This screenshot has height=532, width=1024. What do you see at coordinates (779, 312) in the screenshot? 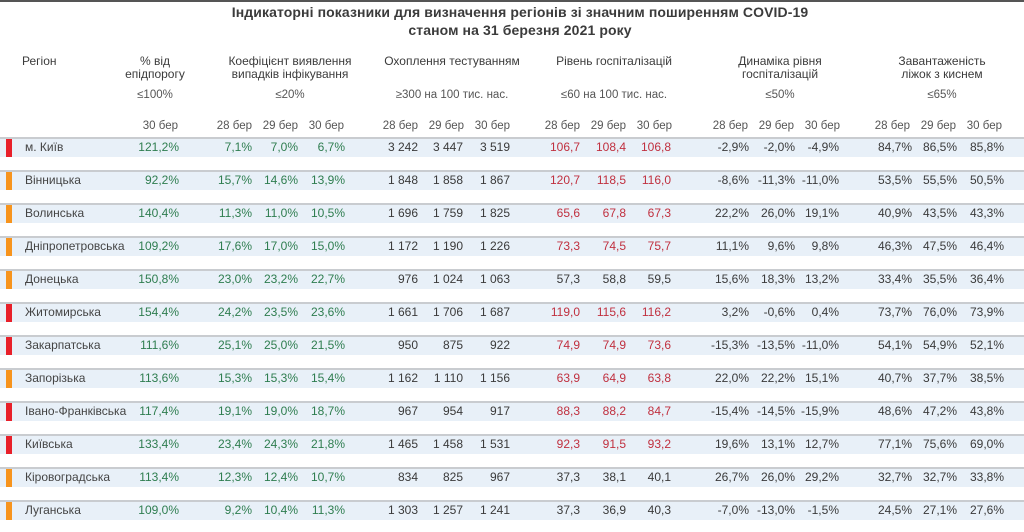
I see `dynamics-cell: -0,6%` at bounding box center [779, 312].